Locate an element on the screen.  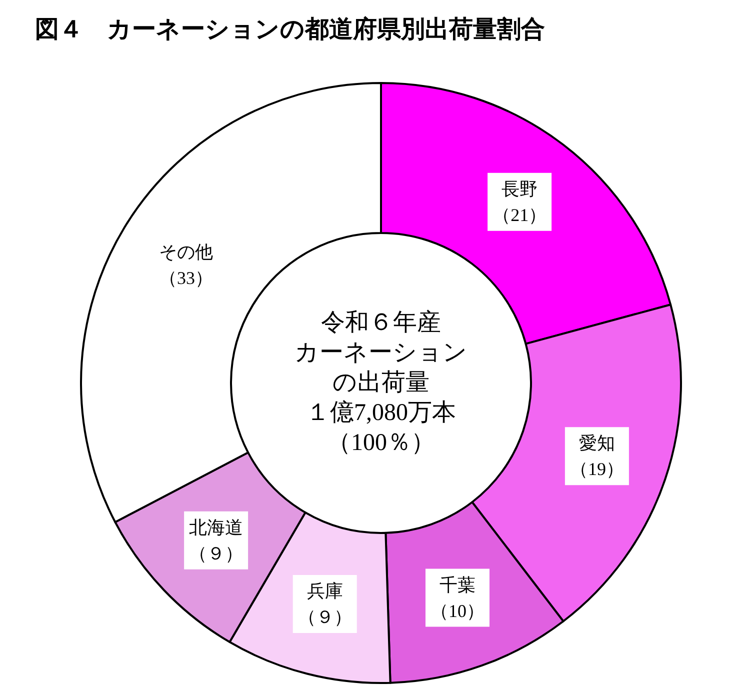
data-label: （19） is located at coordinates (597, 469).